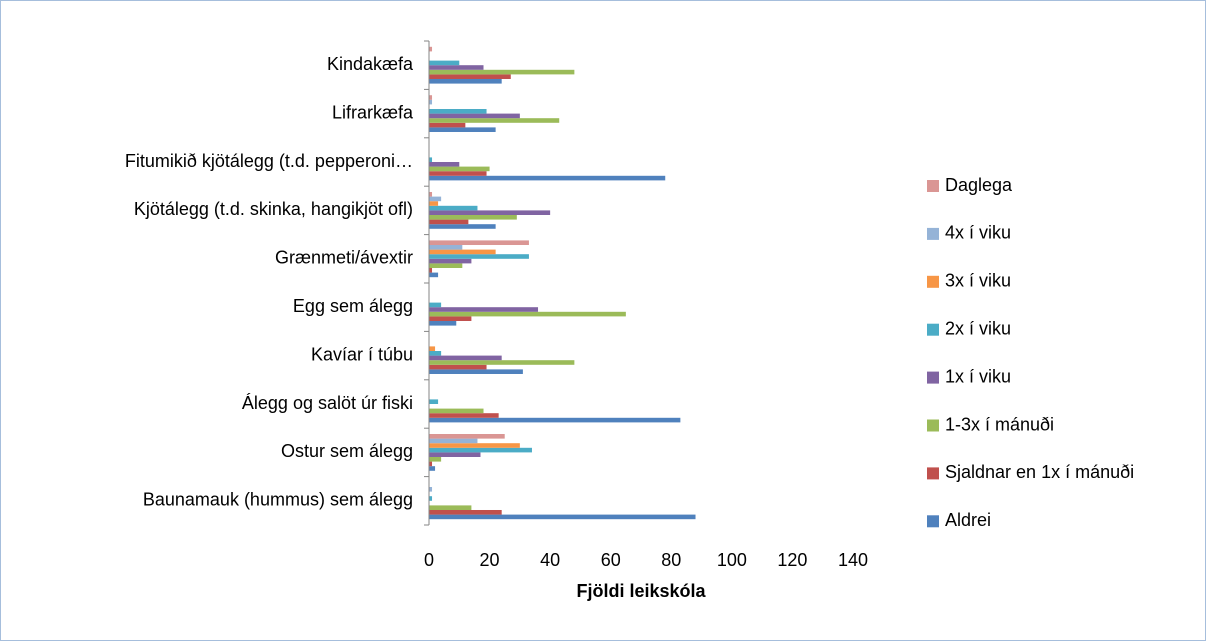  I want to click on x-tick-label: 0, so click(429, 560).